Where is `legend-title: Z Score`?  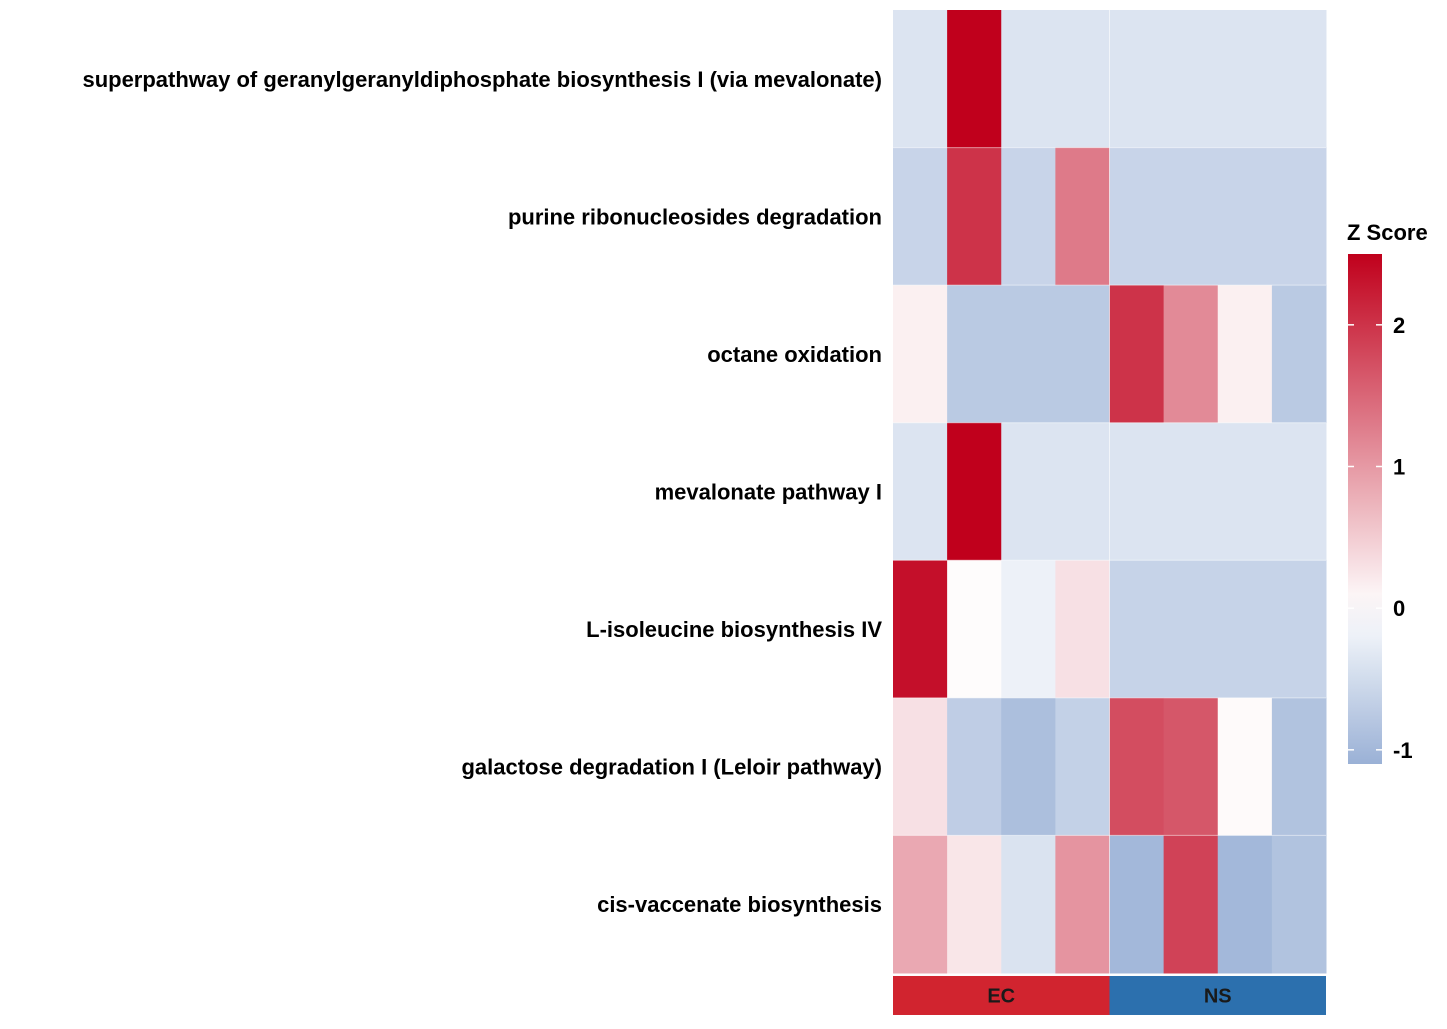
legend-title: Z Score is located at coordinates (1387, 232).